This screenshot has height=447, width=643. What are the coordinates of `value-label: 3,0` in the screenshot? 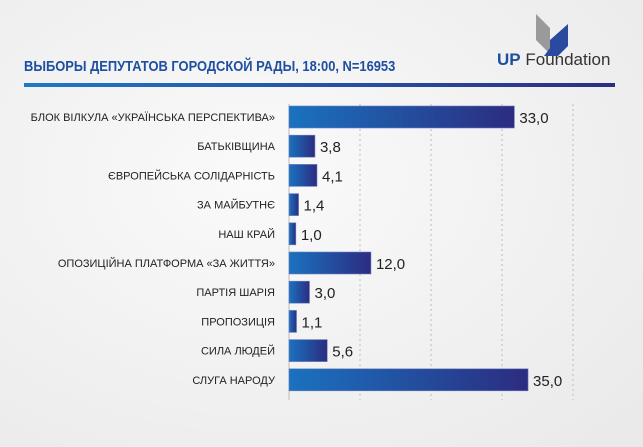 It's located at (324, 293).